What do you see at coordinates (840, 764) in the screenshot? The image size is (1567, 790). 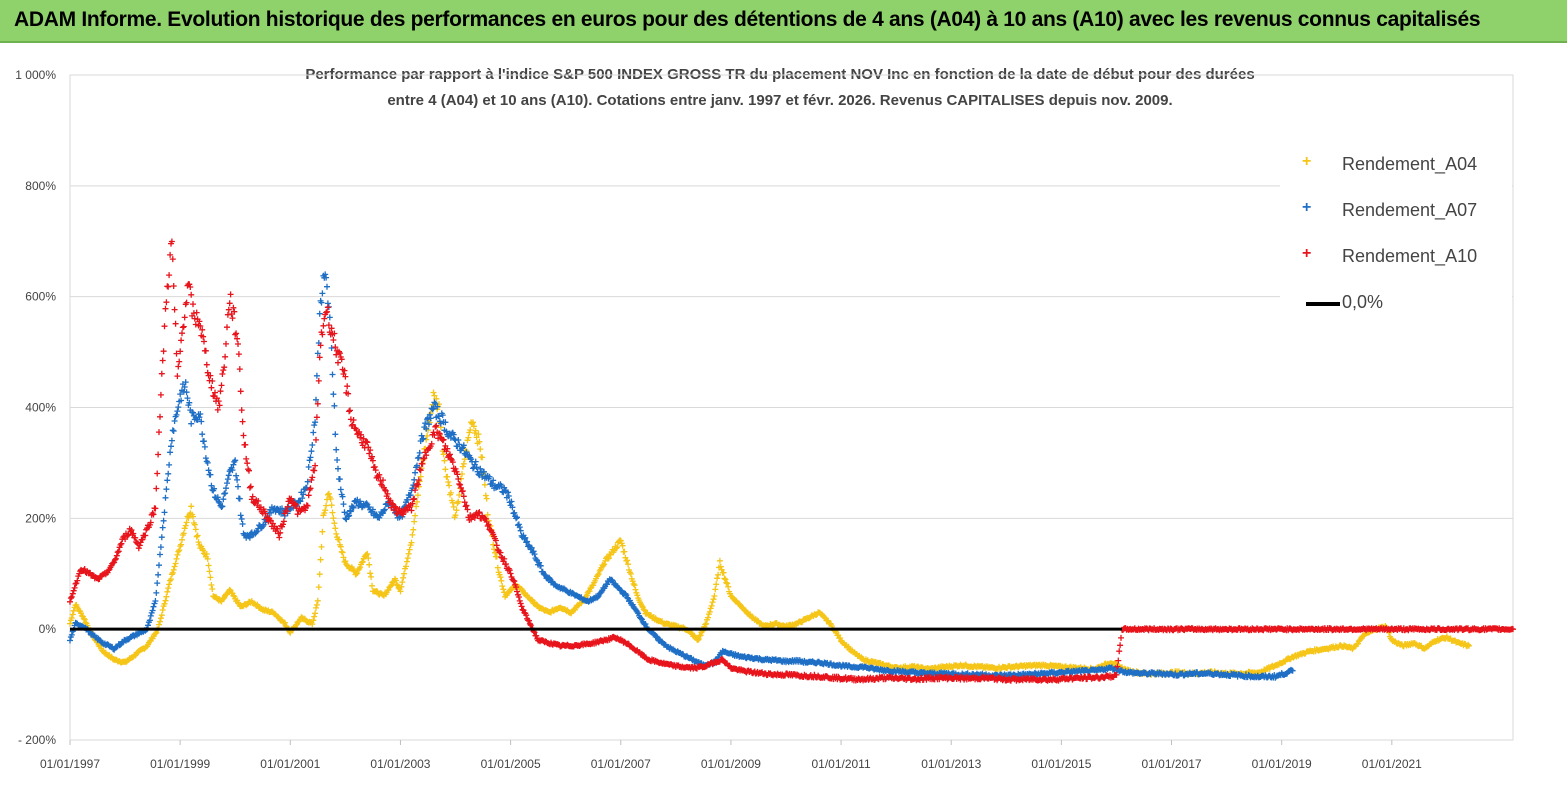 I see `x-tick-label: 01/01/2011` at bounding box center [840, 764].